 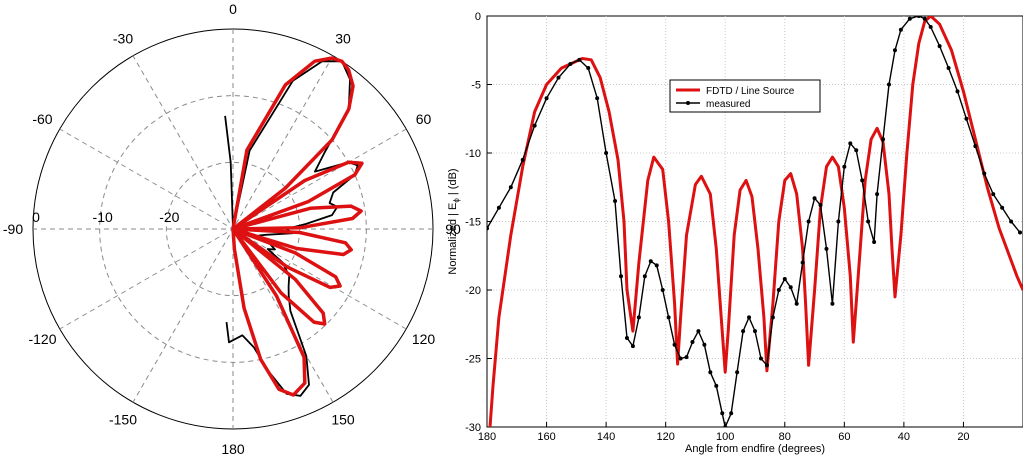 What do you see at coordinates (546, 437) in the screenshot?
I see `x-tick-label: 160` at bounding box center [546, 437].